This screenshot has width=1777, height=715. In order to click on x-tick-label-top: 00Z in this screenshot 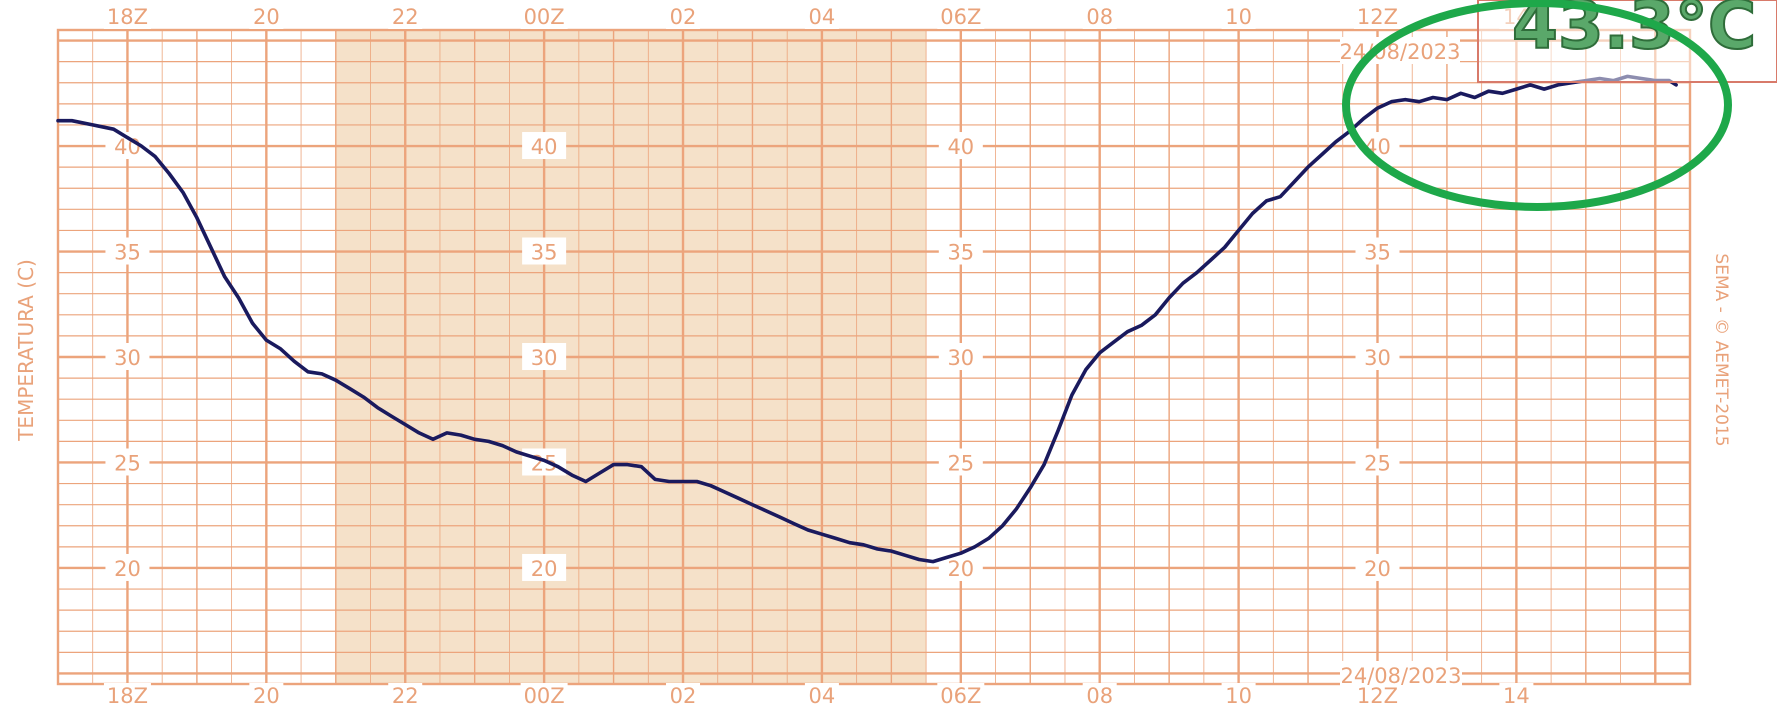, I will do `click(544, 17)`.